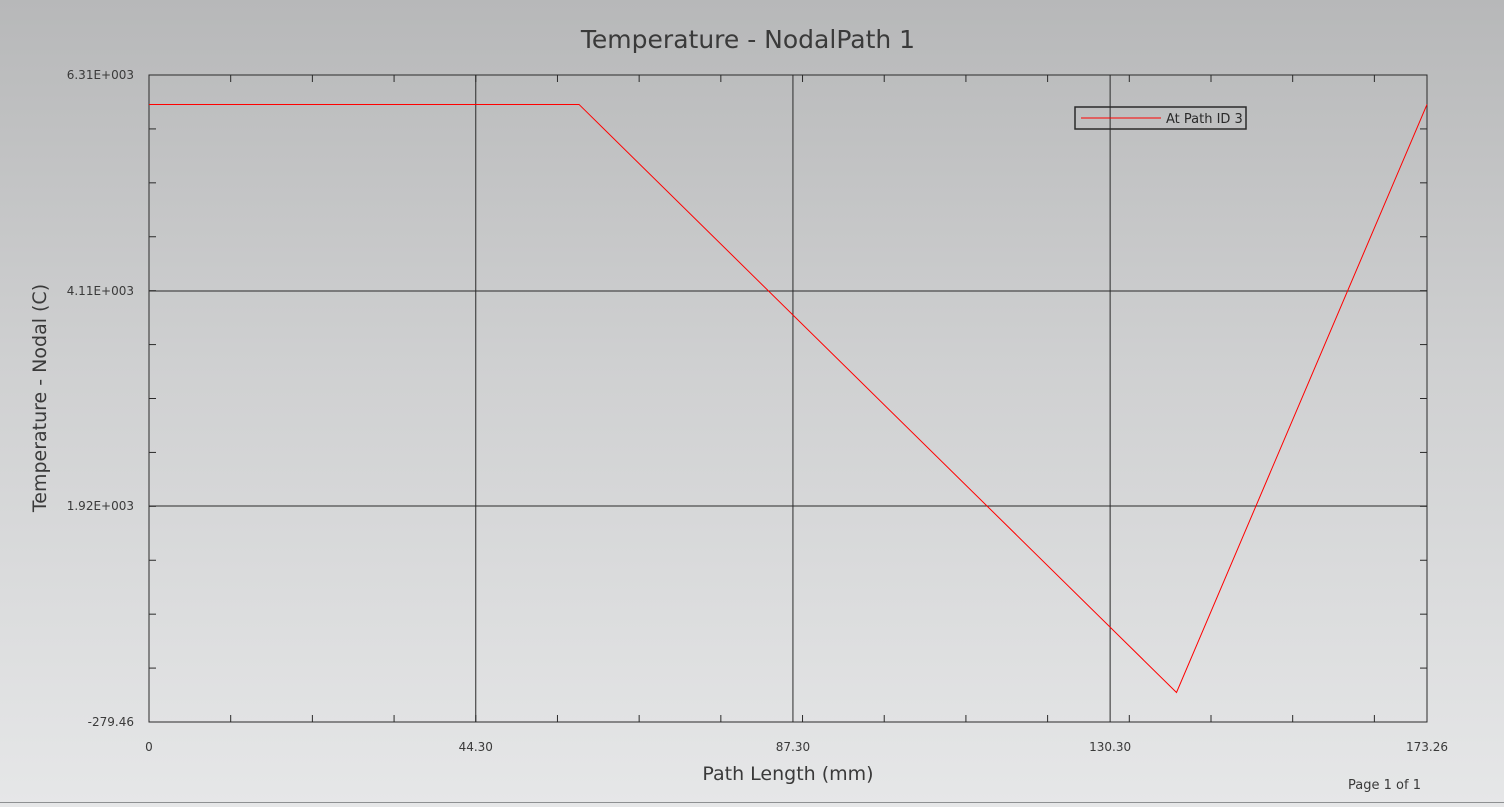  What do you see at coordinates (787, 774) in the screenshot?
I see `x-axis-label: Path Length (mm)` at bounding box center [787, 774].